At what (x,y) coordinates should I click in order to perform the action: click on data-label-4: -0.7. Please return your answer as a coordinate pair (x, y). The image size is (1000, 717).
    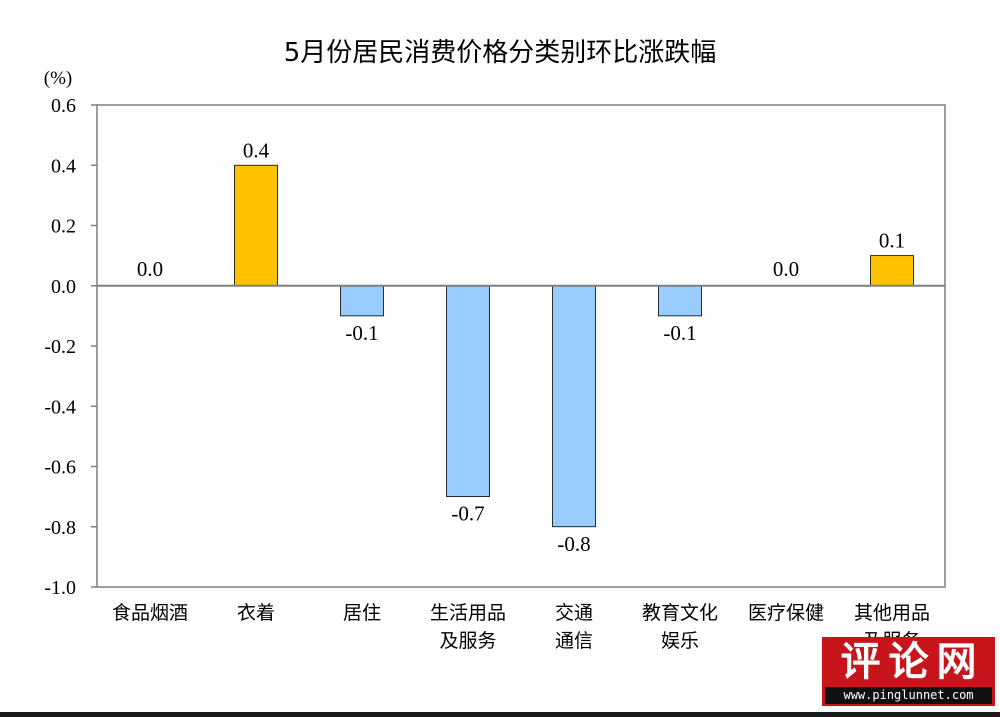
    Looking at the image, I should click on (467, 514).